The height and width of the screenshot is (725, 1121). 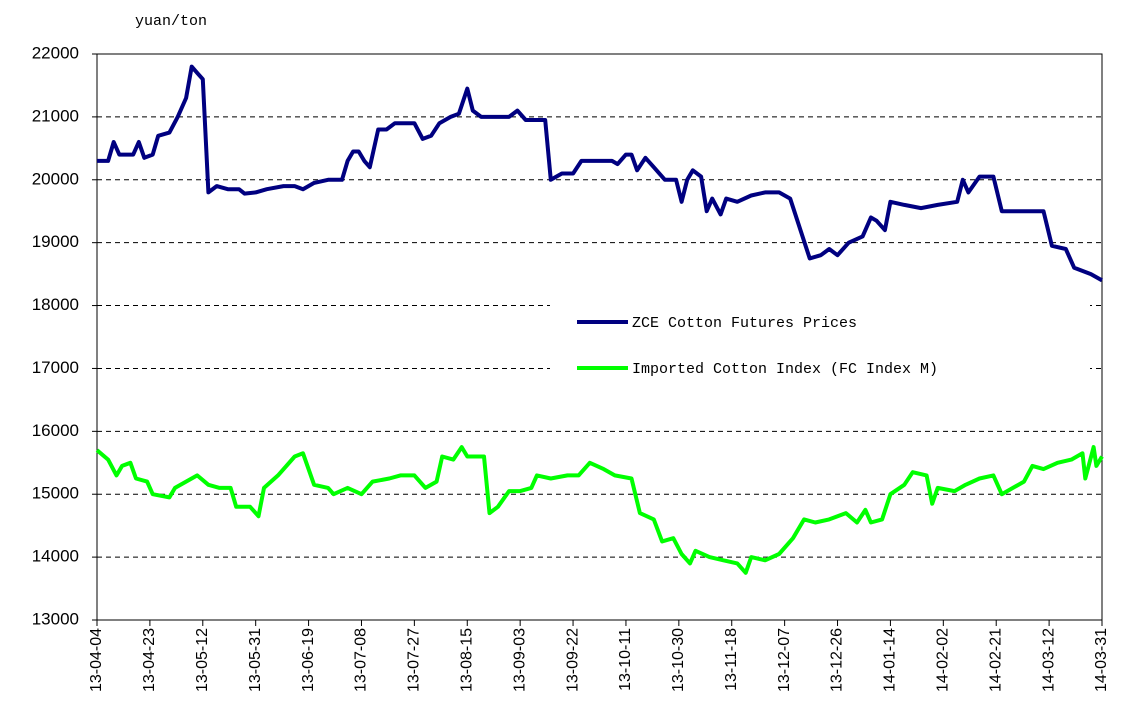 What do you see at coordinates (55, 556) in the screenshot?
I see `y-tick-label: 14000` at bounding box center [55, 556].